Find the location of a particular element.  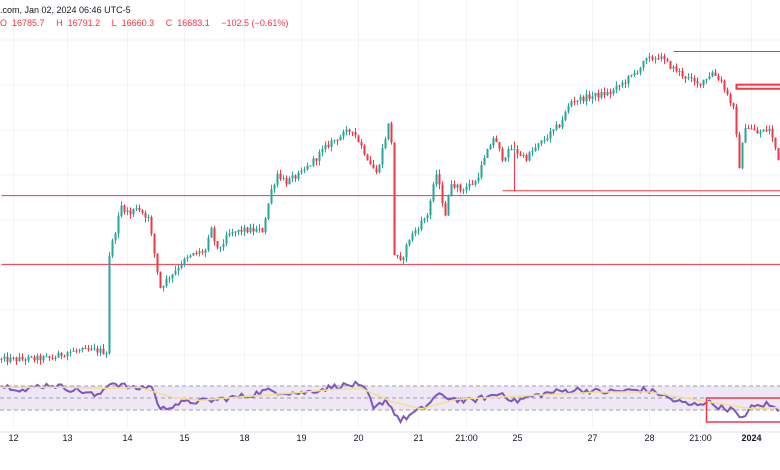

time-axis-tick-label: 14 is located at coordinates (127, 438).